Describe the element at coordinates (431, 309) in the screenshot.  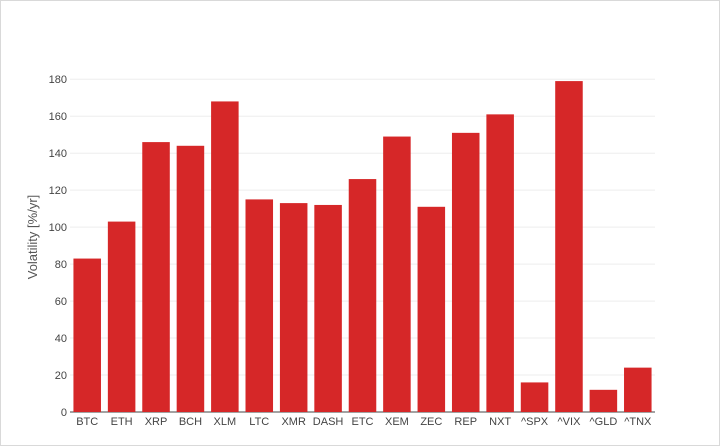
I see `bar-zec` at that location.